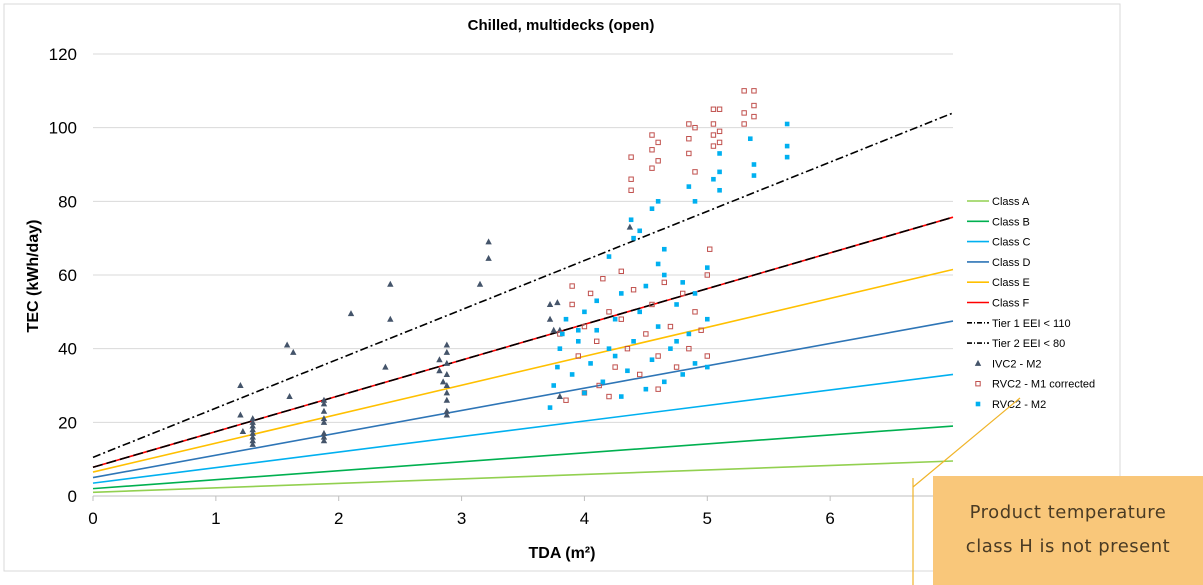 The image size is (1203, 585). Describe the element at coordinates (1017, 364) in the screenshot. I see `legend-label: IVC2 - M2` at that location.